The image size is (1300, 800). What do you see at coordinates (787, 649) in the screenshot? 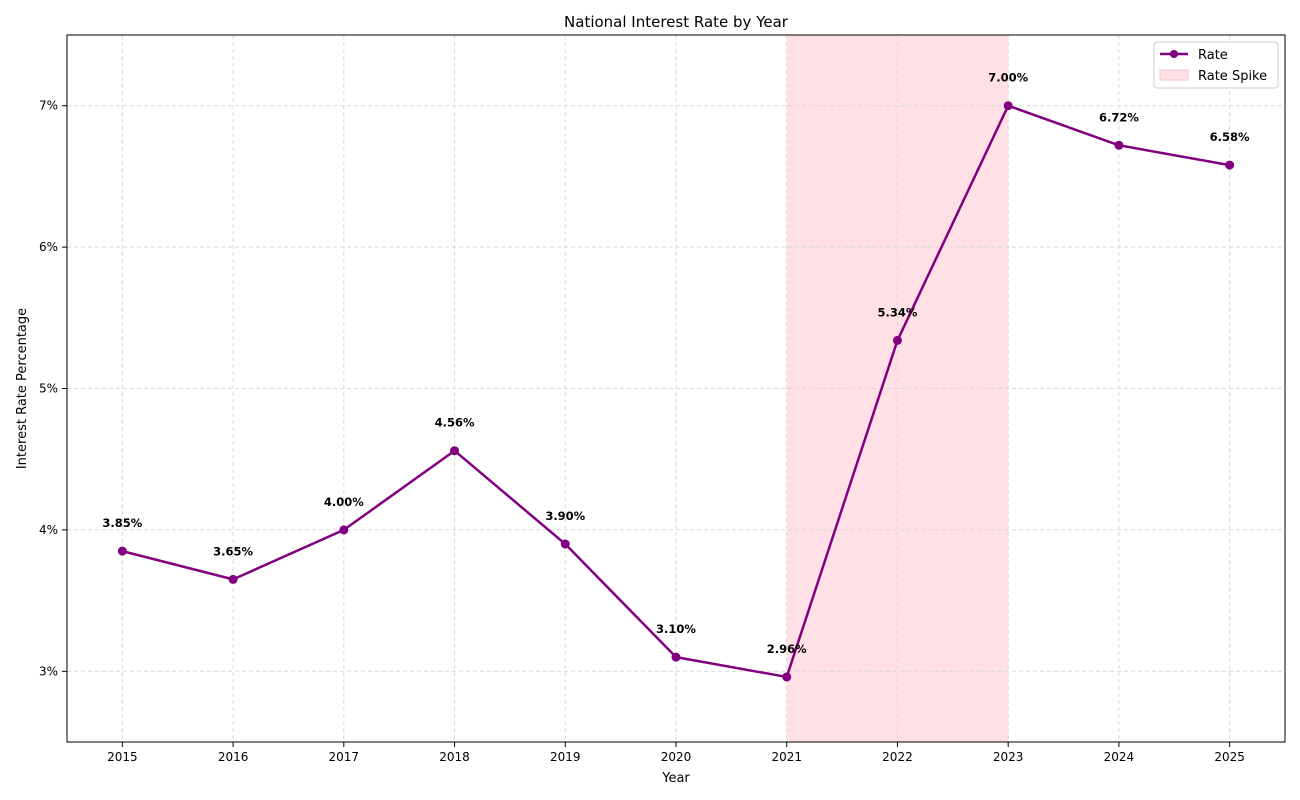
I see `data-label: 2.96%` at bounding box center [787, 649].